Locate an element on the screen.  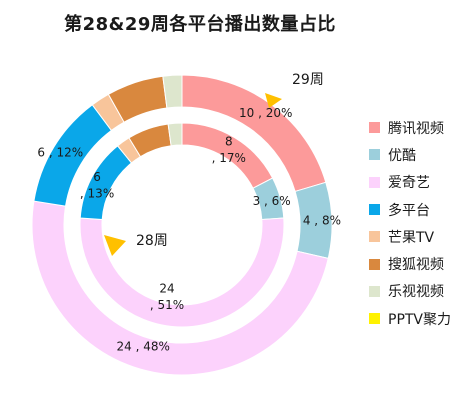
data-label-inner-3: 6, 13% is located at coordinates (97, 185).